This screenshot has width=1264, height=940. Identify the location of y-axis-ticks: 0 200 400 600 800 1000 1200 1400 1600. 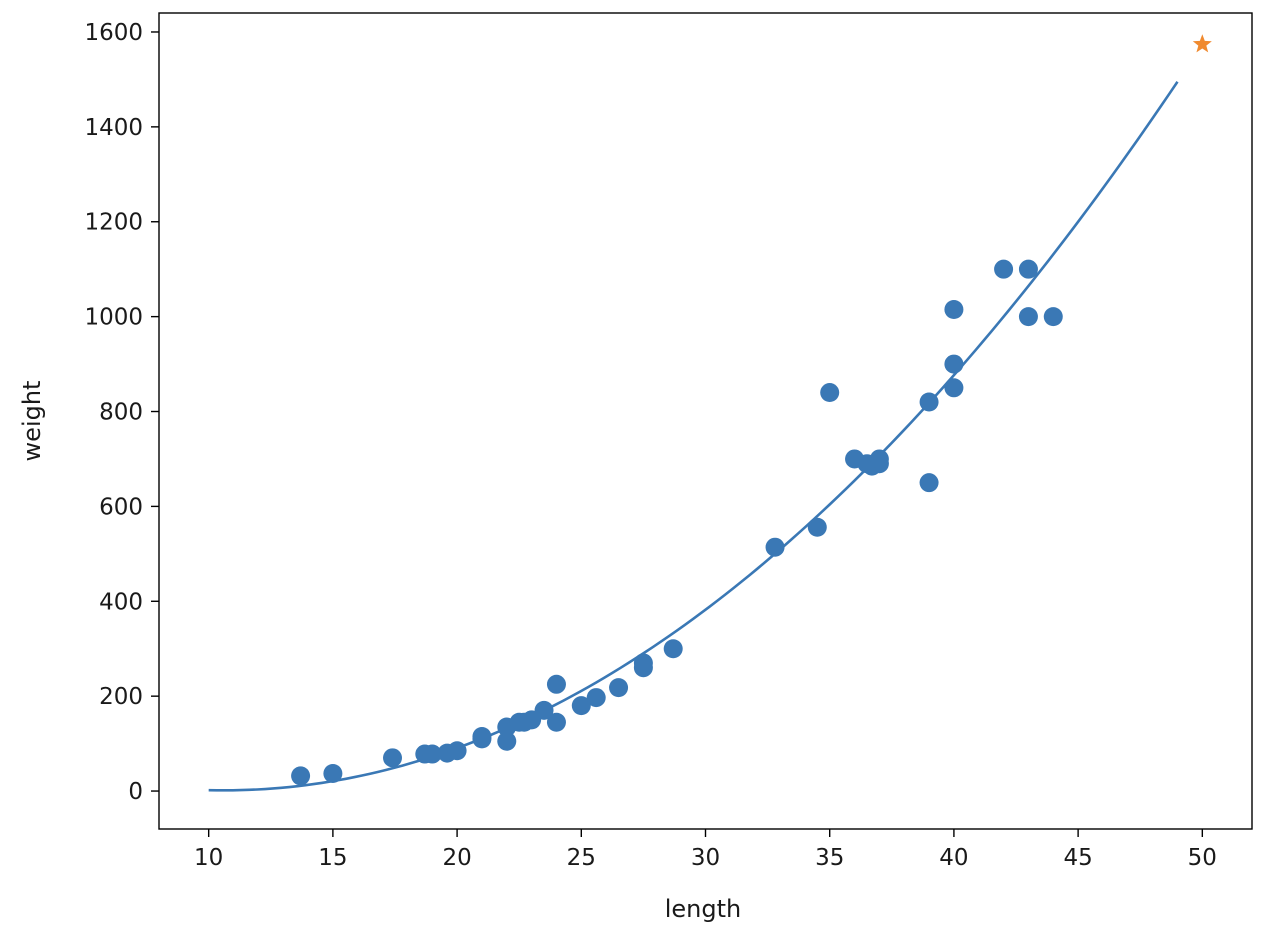
(121, 412).